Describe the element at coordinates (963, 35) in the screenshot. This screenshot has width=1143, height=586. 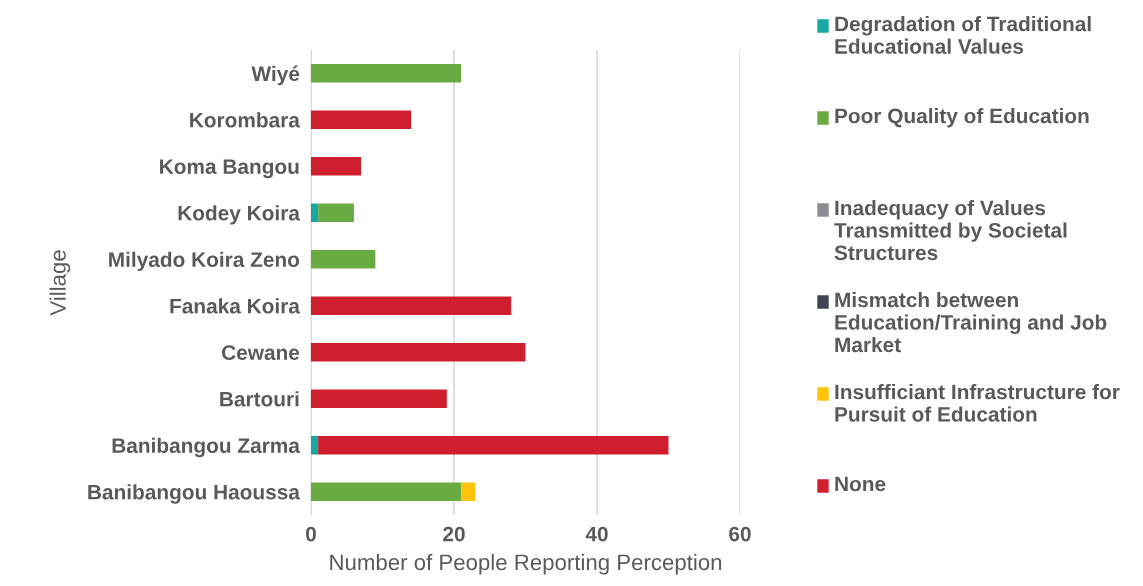
I see `legend-label: Degradation of Traditional Educational Values` at that location.